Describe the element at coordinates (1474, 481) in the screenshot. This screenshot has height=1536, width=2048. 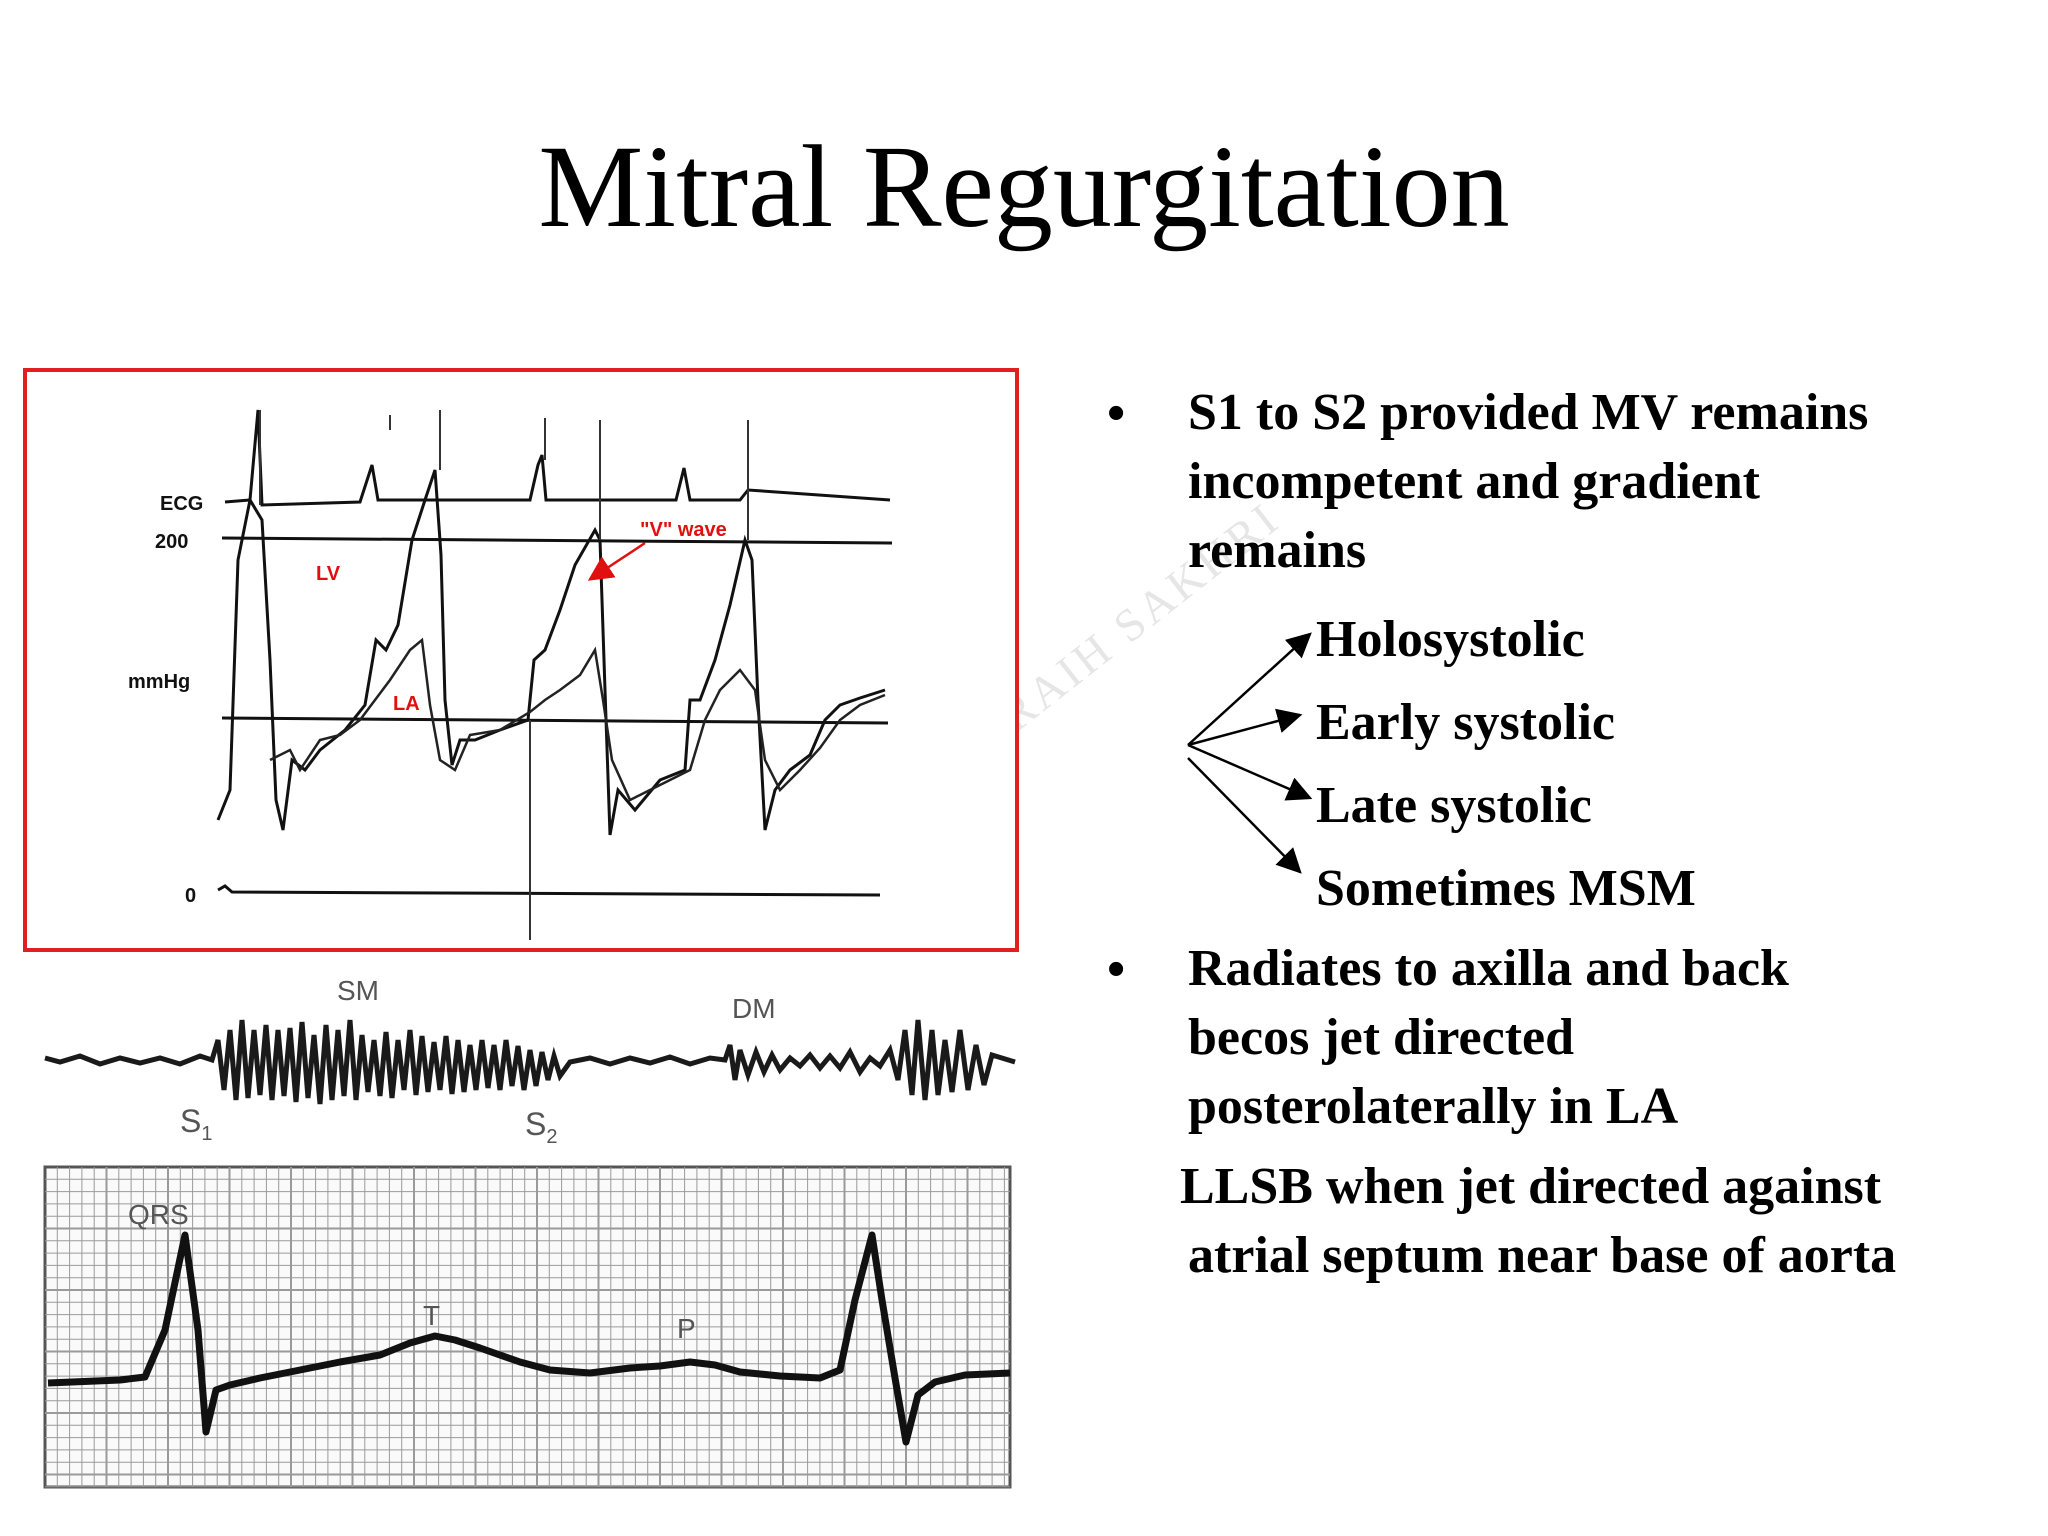
I see `bullet-1-line: incompetent and gradient` at that location.